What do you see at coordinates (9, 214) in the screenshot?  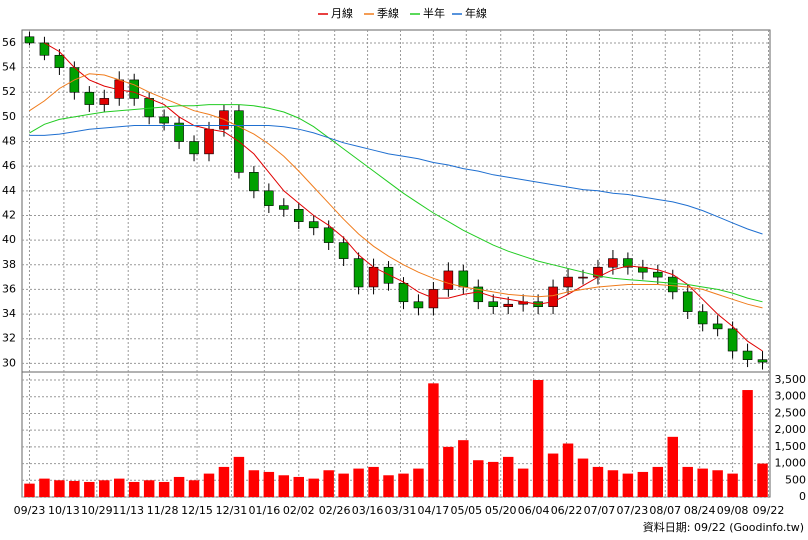 I see `y-tick-label: 42` at bounding box center [9, 214].